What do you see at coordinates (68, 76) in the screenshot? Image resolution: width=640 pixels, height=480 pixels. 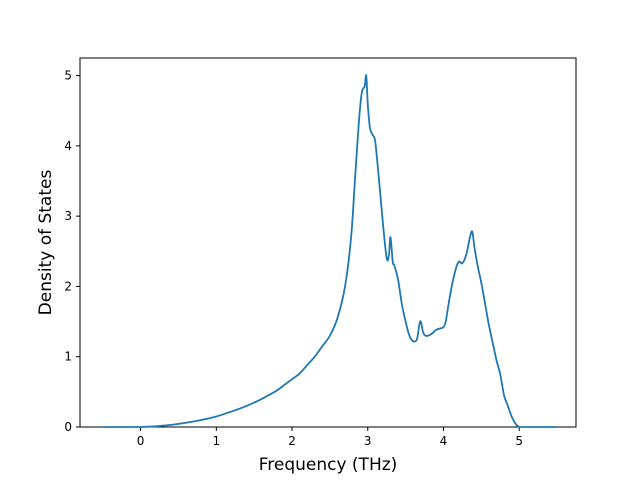 I see `y-tick-label: 5` at bounding box center [68, 76].